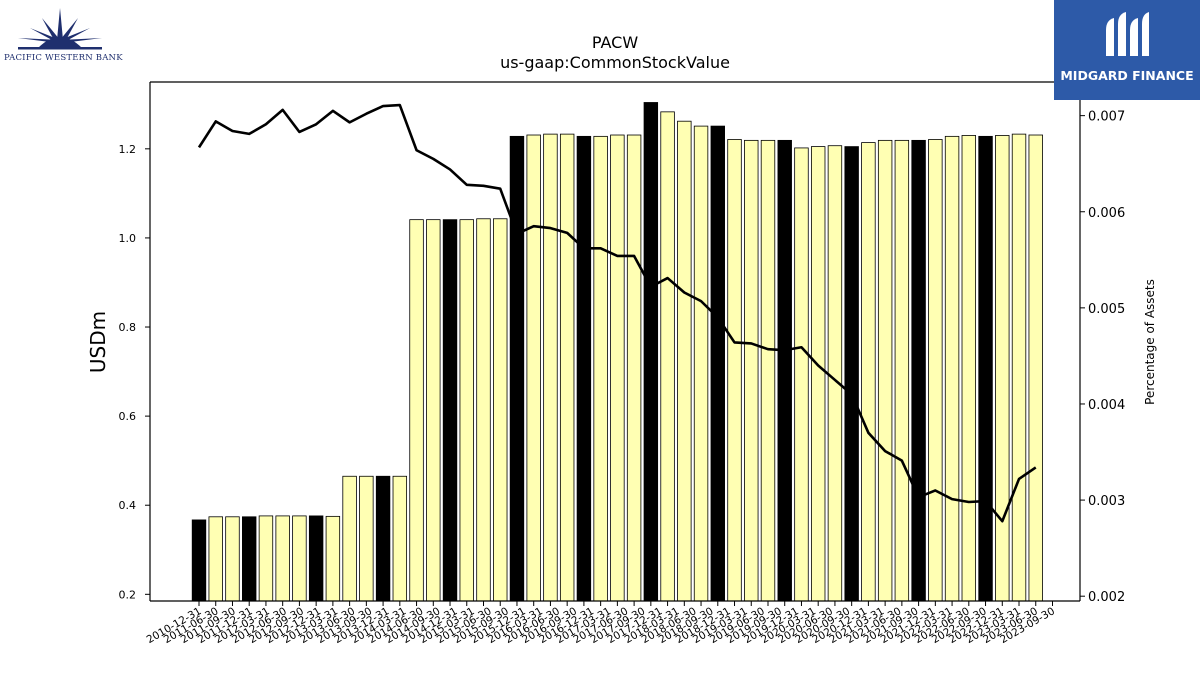  Describe the element at coordinates (128, 327) in the screenshot. I see `y-tick-label: 0.8` at that location.